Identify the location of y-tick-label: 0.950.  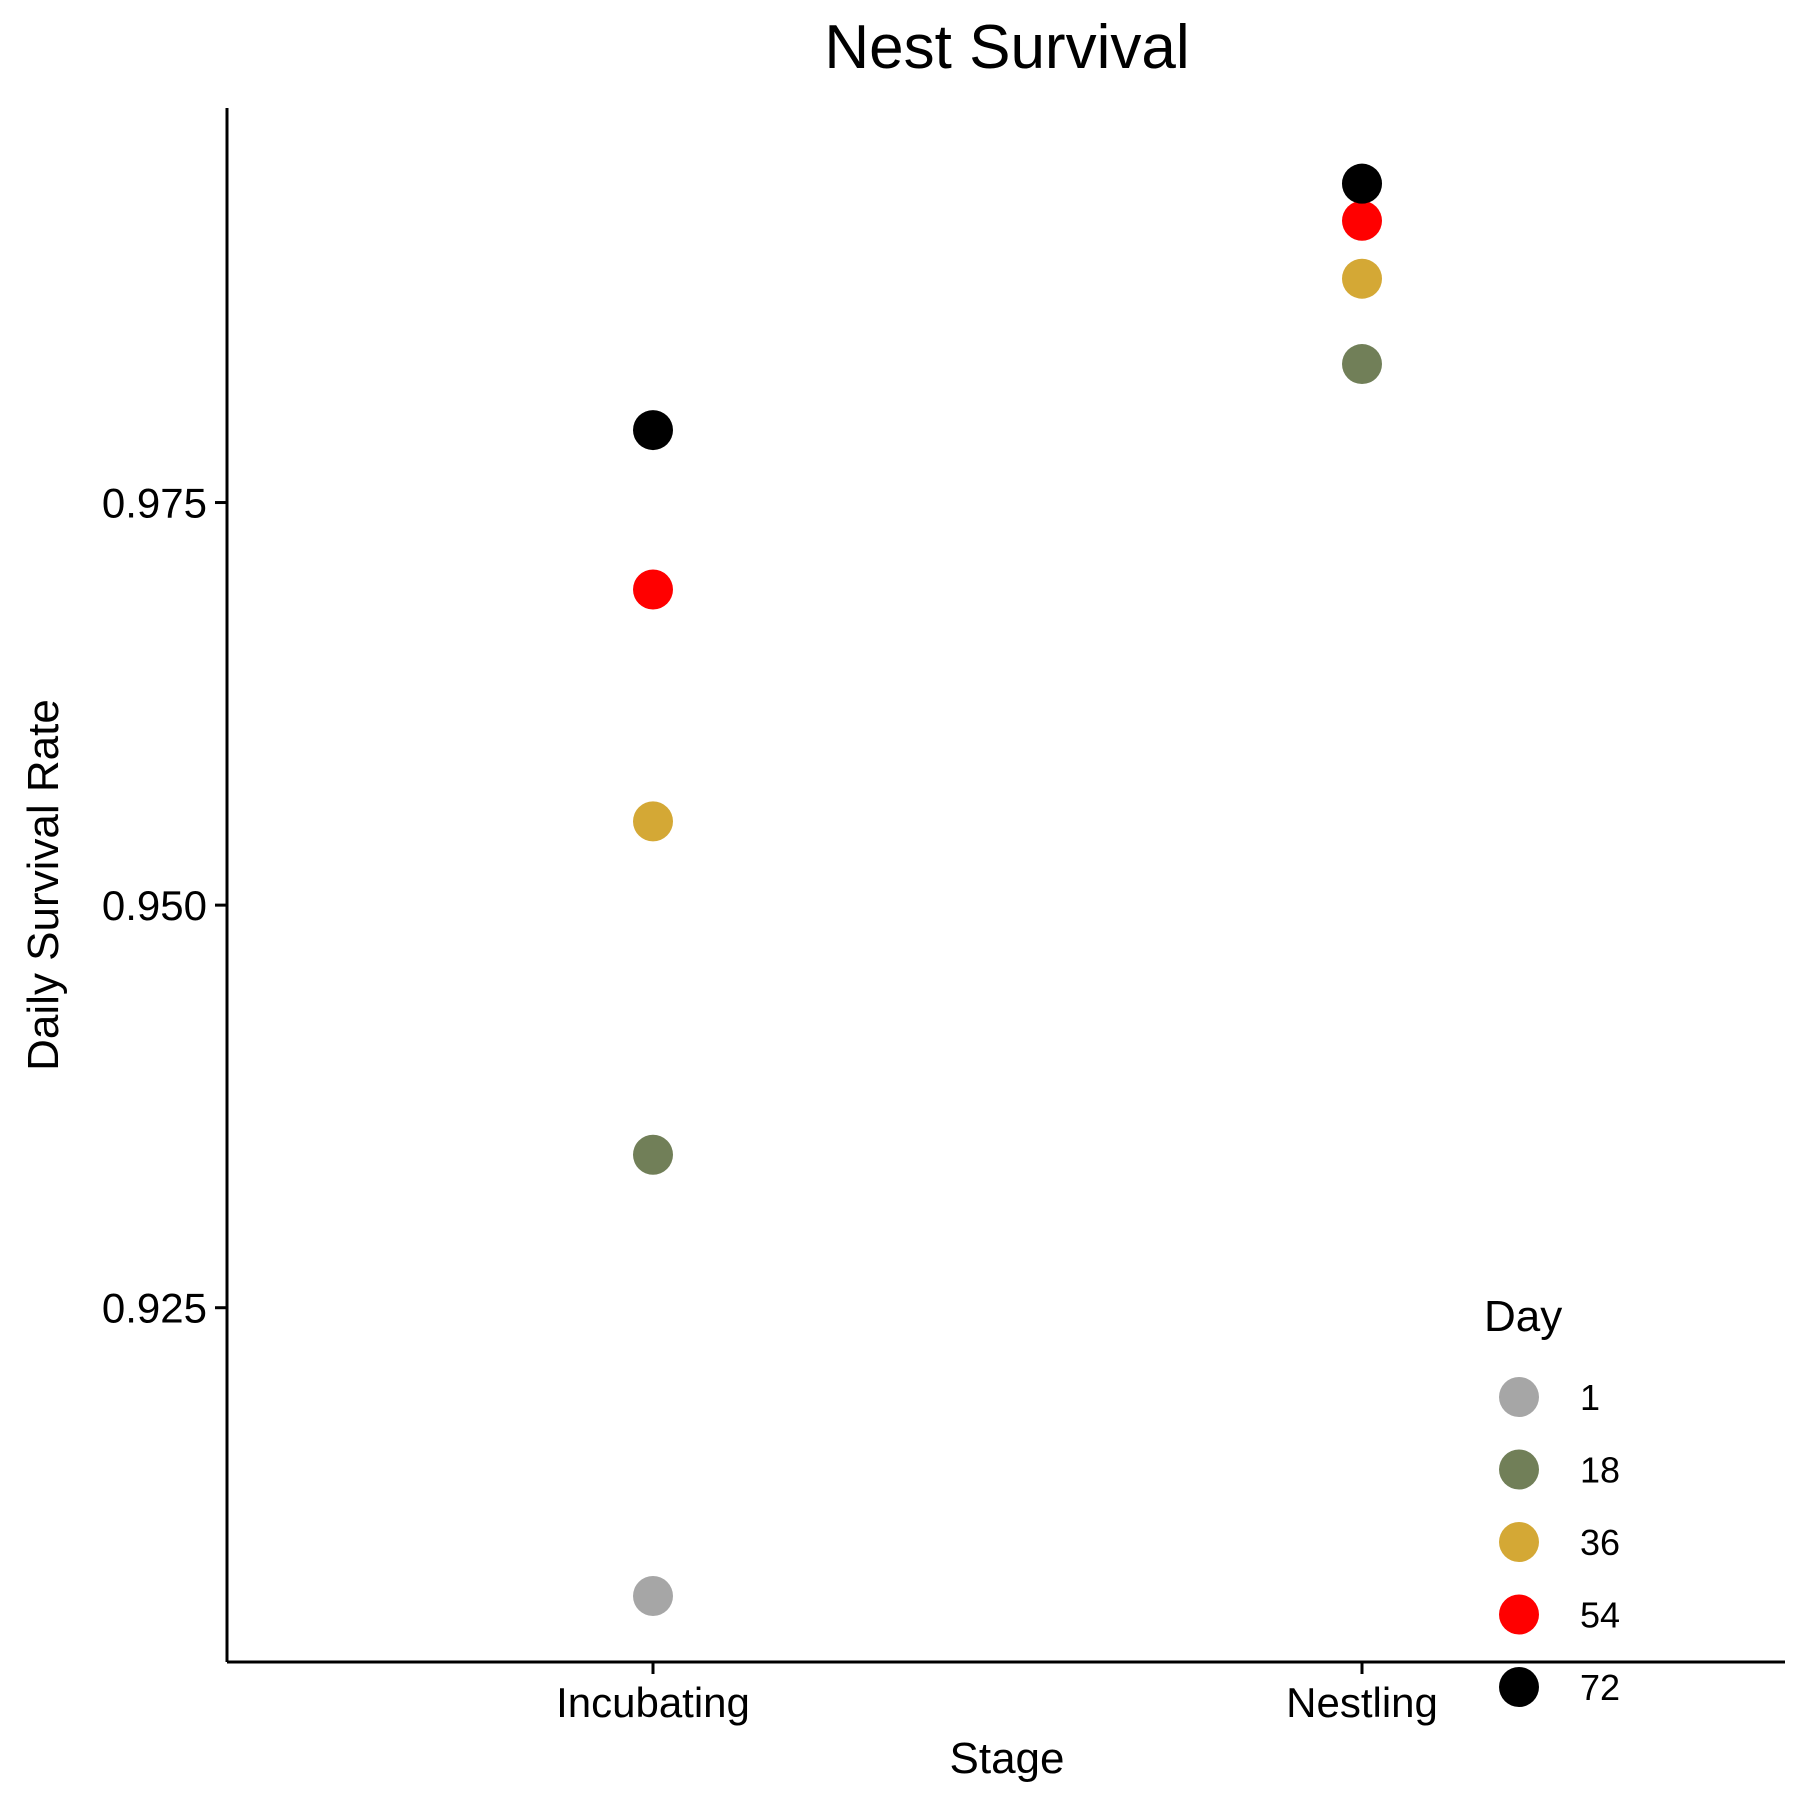
(154, 905).